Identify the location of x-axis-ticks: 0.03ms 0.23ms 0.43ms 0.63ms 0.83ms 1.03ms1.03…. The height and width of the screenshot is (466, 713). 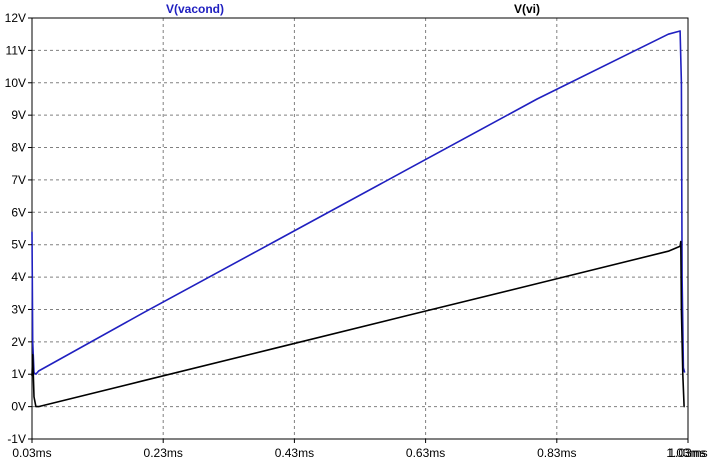
(360, 449).